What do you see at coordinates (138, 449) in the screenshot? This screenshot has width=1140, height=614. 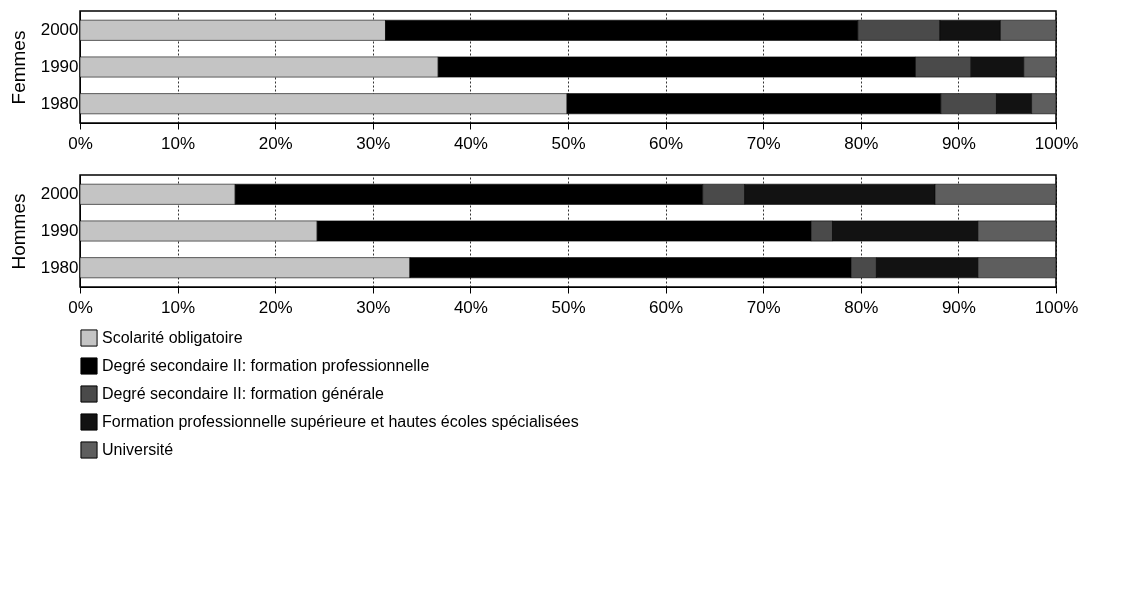 I see `legend-label: Université` at bounding box center [138, 449].